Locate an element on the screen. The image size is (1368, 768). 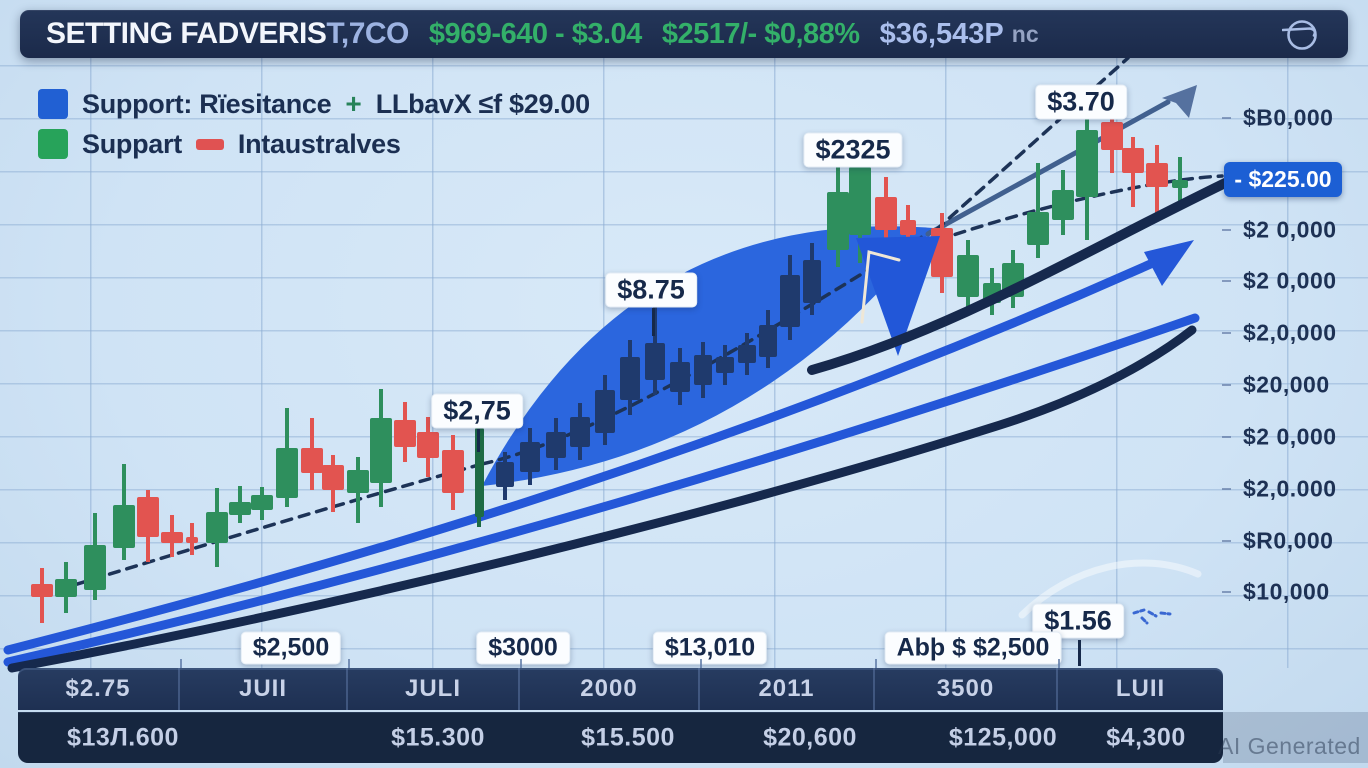
x-axis-bar: $2.75 JUII JULI 2000 2011 3500 LUII is located at coordinates (620, 689).